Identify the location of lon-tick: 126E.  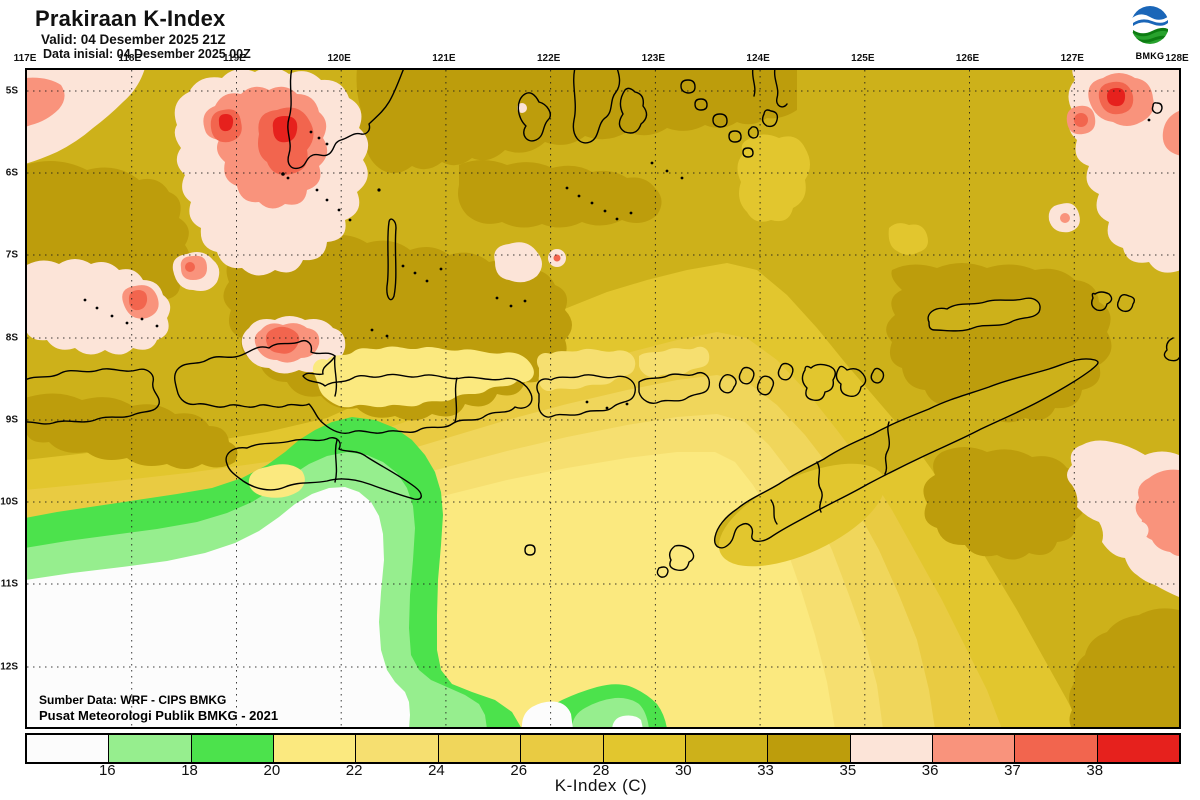
(967, 58).